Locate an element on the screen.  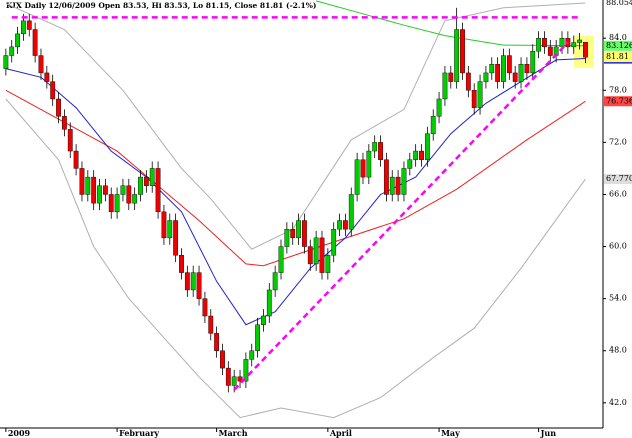
x-tick-label: April is located at coordinates (340, 433).